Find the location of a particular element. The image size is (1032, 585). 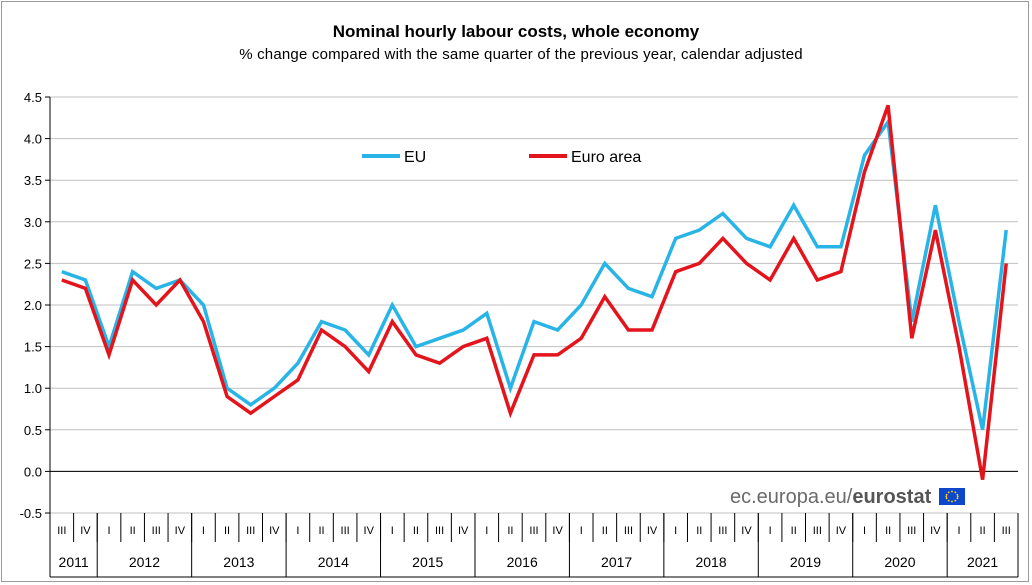

year-label: 2012 is located at coordinates (144, 562).